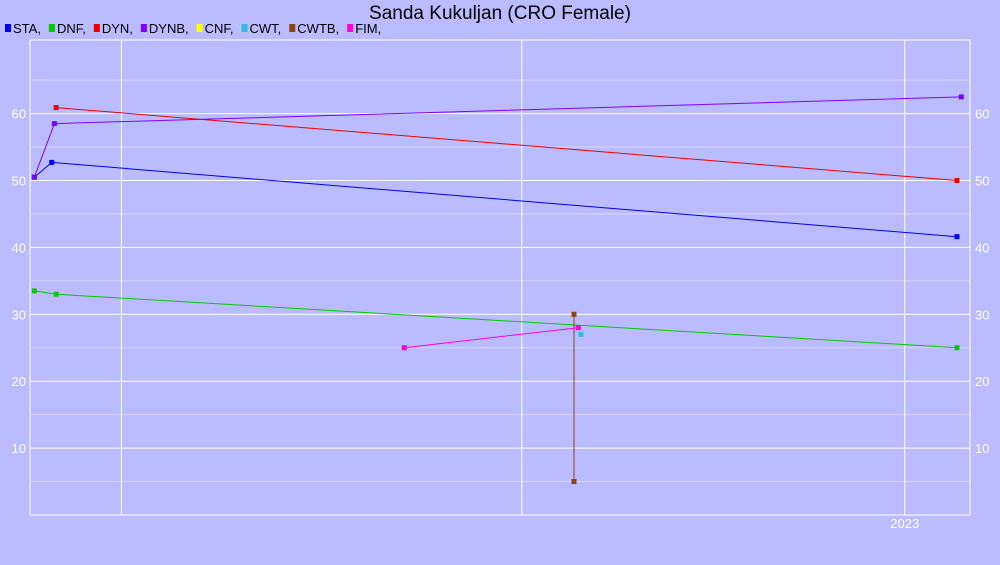 The height and width of the screenshot is (565, 1000). What do you see at coordinates (19, 247) in the screenshot?
I see `y-tick-label-left-40: 40` at bounding box center [19, 247].